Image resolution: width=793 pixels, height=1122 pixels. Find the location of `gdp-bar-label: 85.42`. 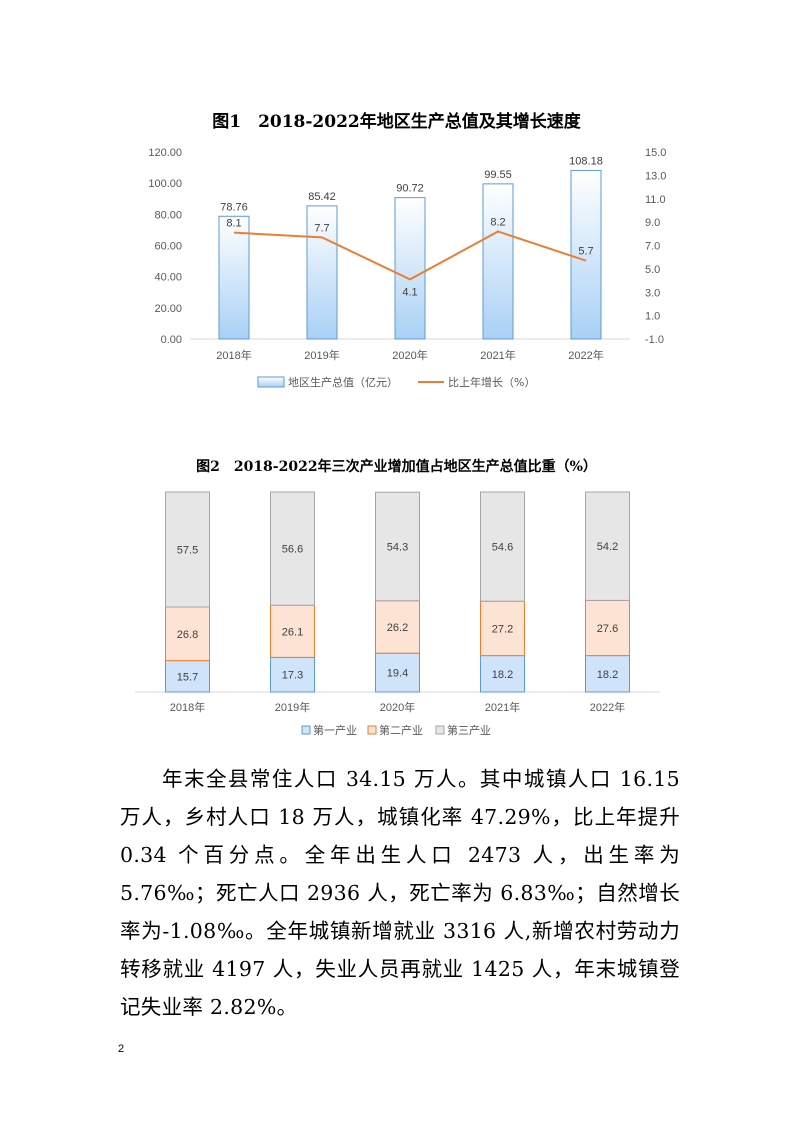

gdp-bar-label: 85.42 is located at coordinates (322, 197).